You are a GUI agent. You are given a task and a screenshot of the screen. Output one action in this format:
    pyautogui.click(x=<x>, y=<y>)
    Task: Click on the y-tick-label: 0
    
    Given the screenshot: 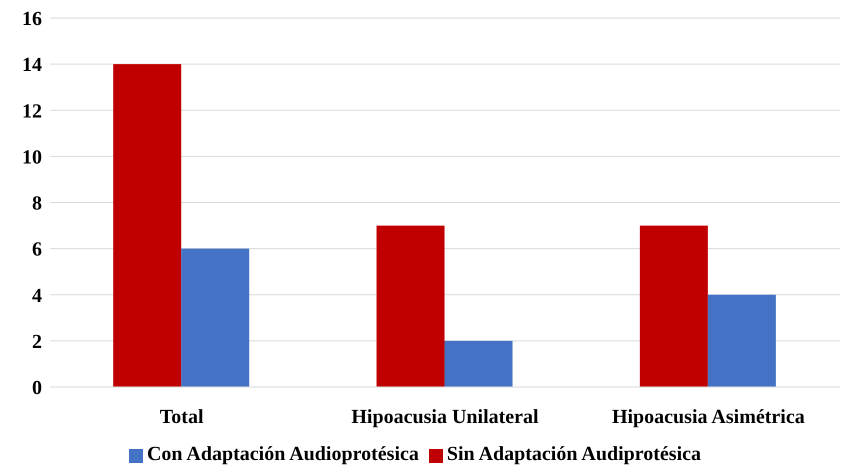 What is the action you would take?
    pyautogui.click(x=37, y=388)
    